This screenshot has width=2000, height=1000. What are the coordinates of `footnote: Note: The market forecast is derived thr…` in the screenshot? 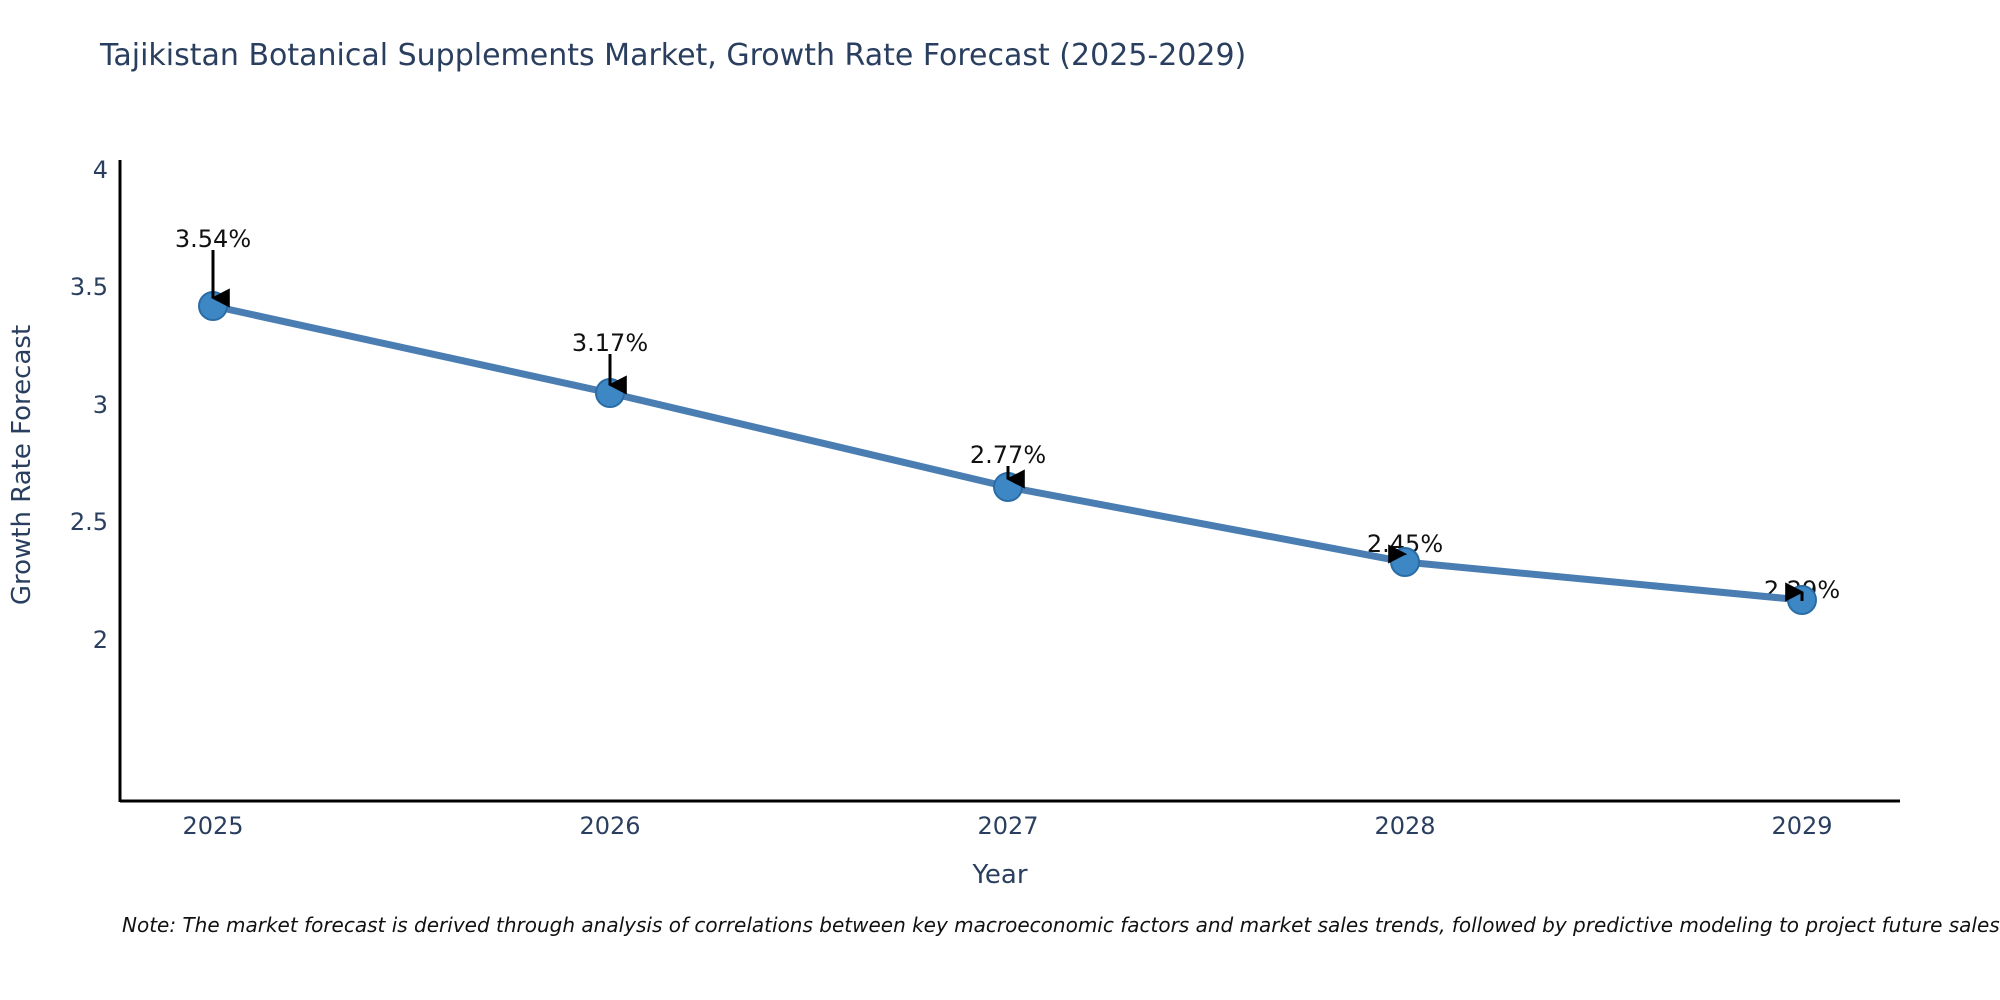 It's located at (1061, 925).